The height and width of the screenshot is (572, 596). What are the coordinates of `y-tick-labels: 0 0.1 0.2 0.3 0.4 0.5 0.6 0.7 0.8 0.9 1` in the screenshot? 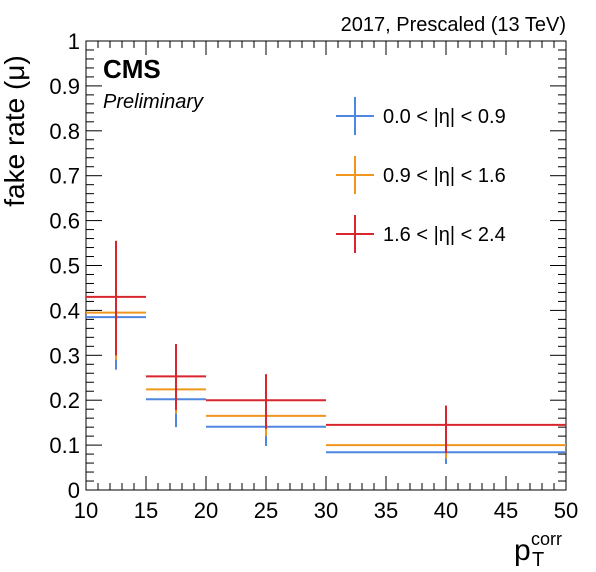 It's located at (64, 266).